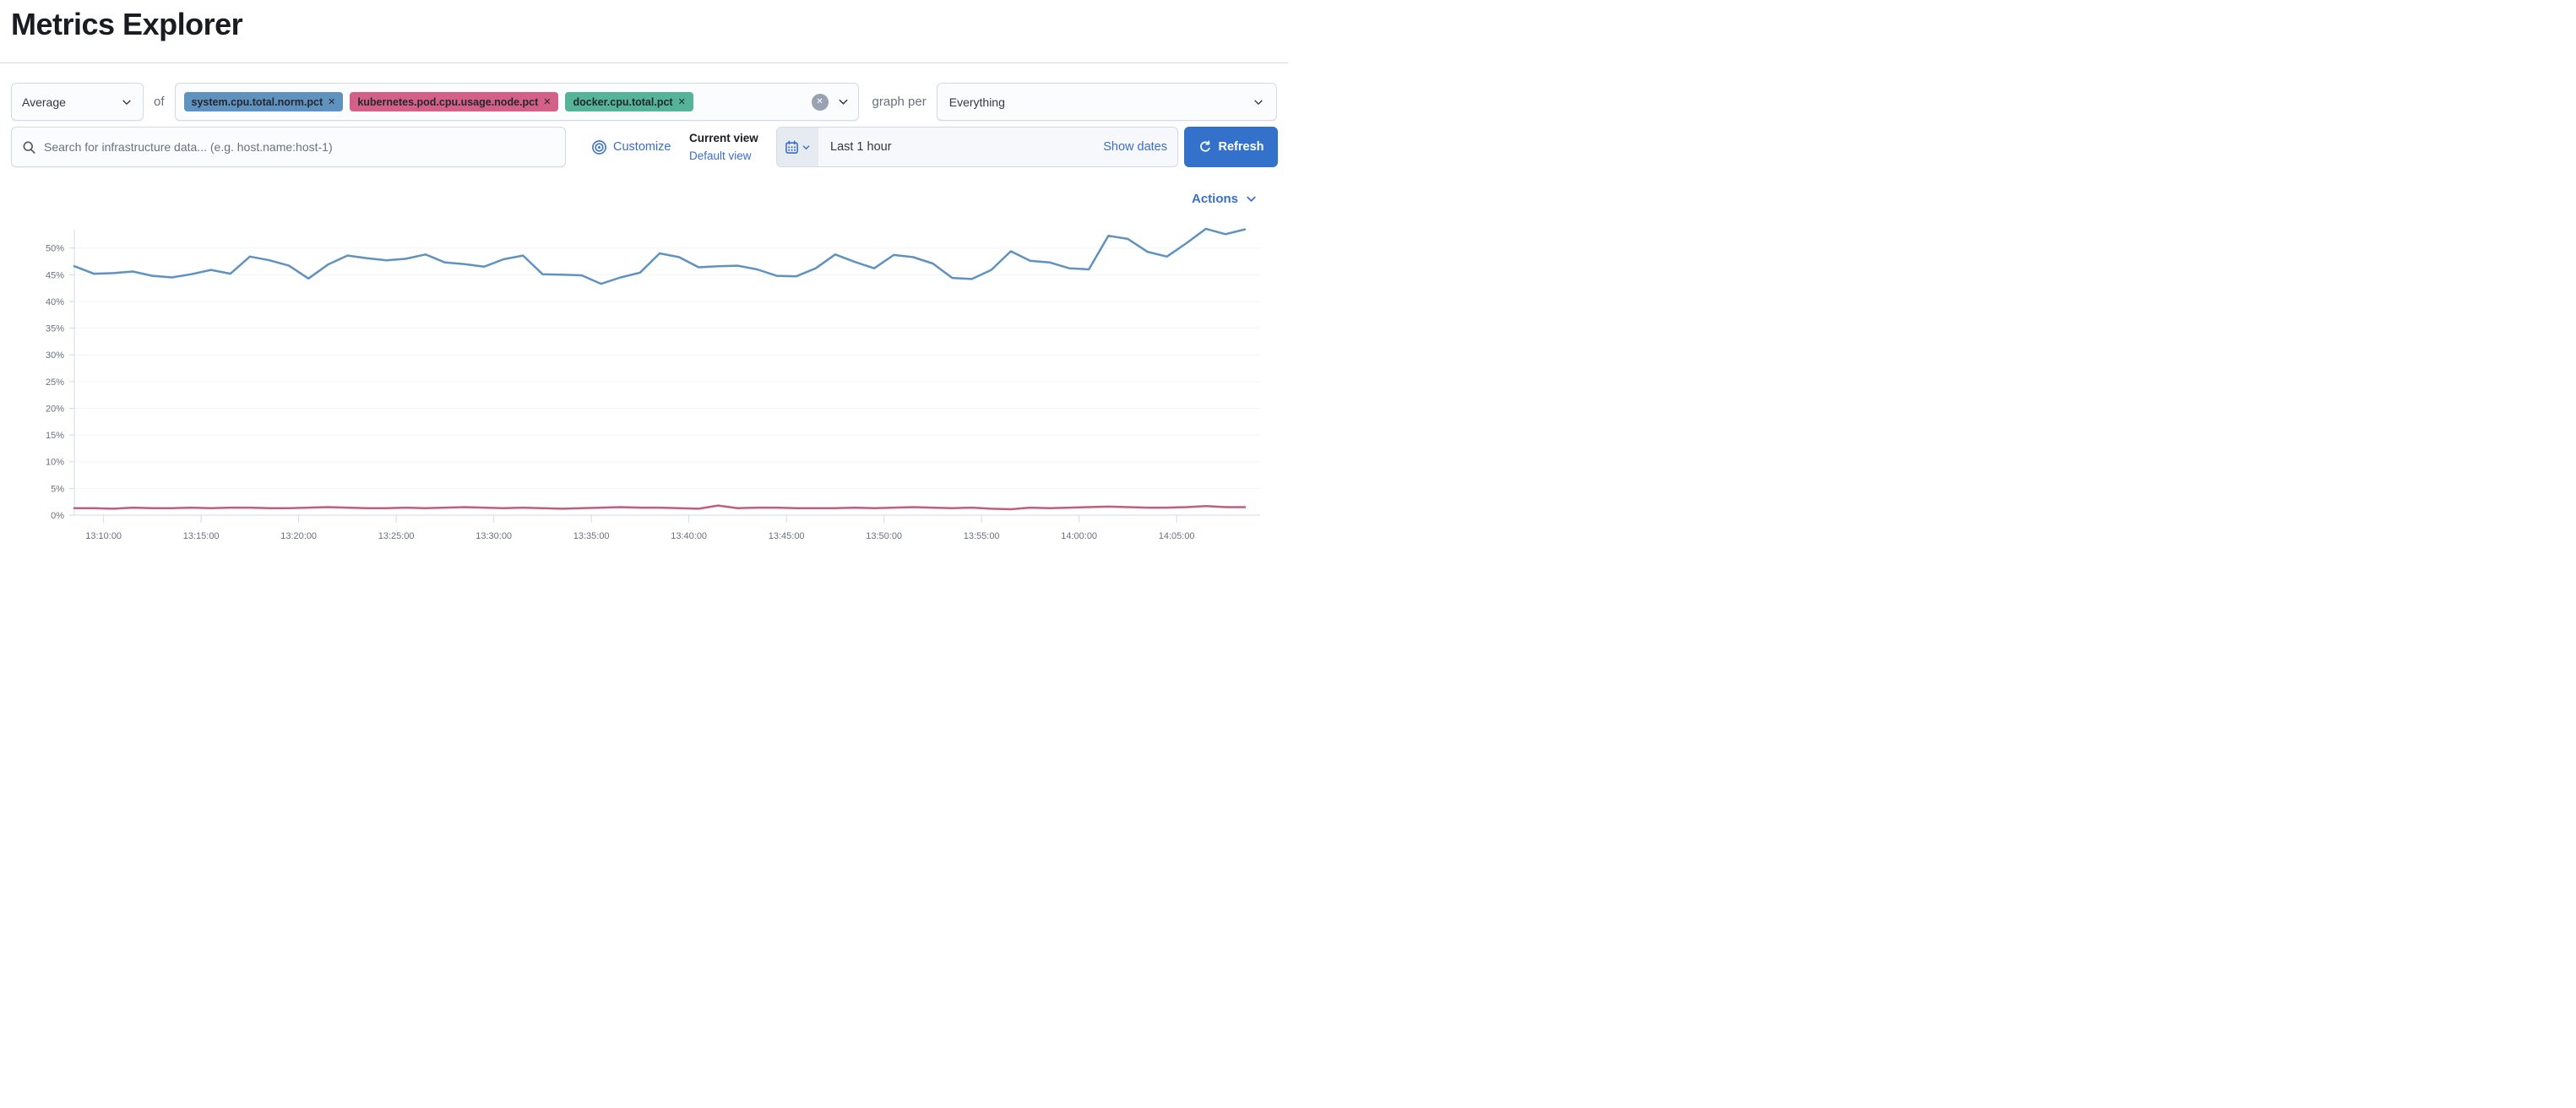 The height and width of the screenshot is (1108, 2576). What do you see at coordinates (57, 516) in the screenshot?
I see `y-axis-label: 0%` at bounding box center [57, 516].